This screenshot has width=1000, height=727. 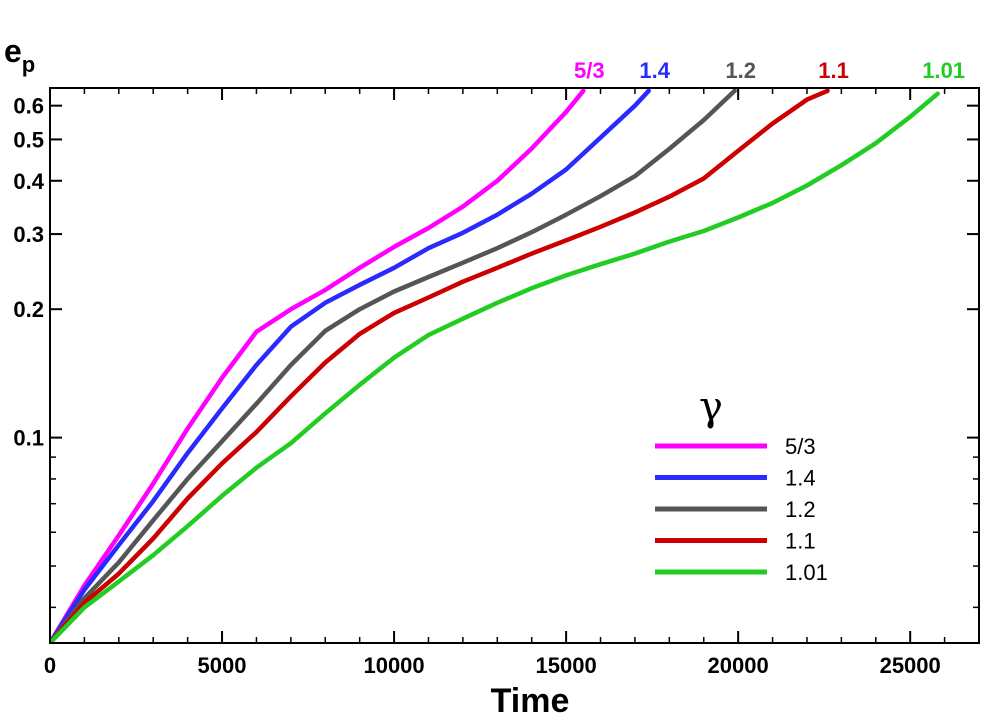 I want to click on y-tick-label: 0.4, so click(x=28, y=181).